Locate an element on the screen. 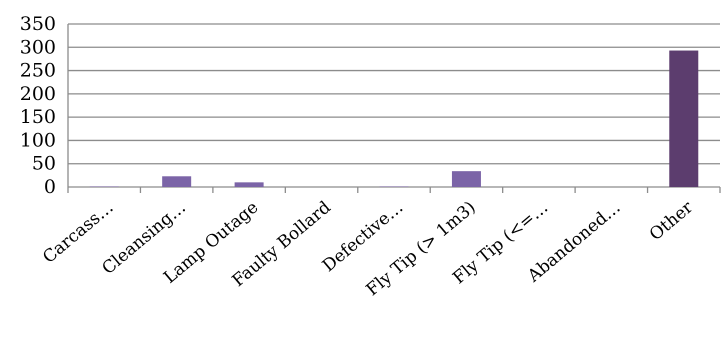 Image resolution: width=726 pixels, height=345 pixels. y-tick-label: 300 is located at coordinates (38, 47).